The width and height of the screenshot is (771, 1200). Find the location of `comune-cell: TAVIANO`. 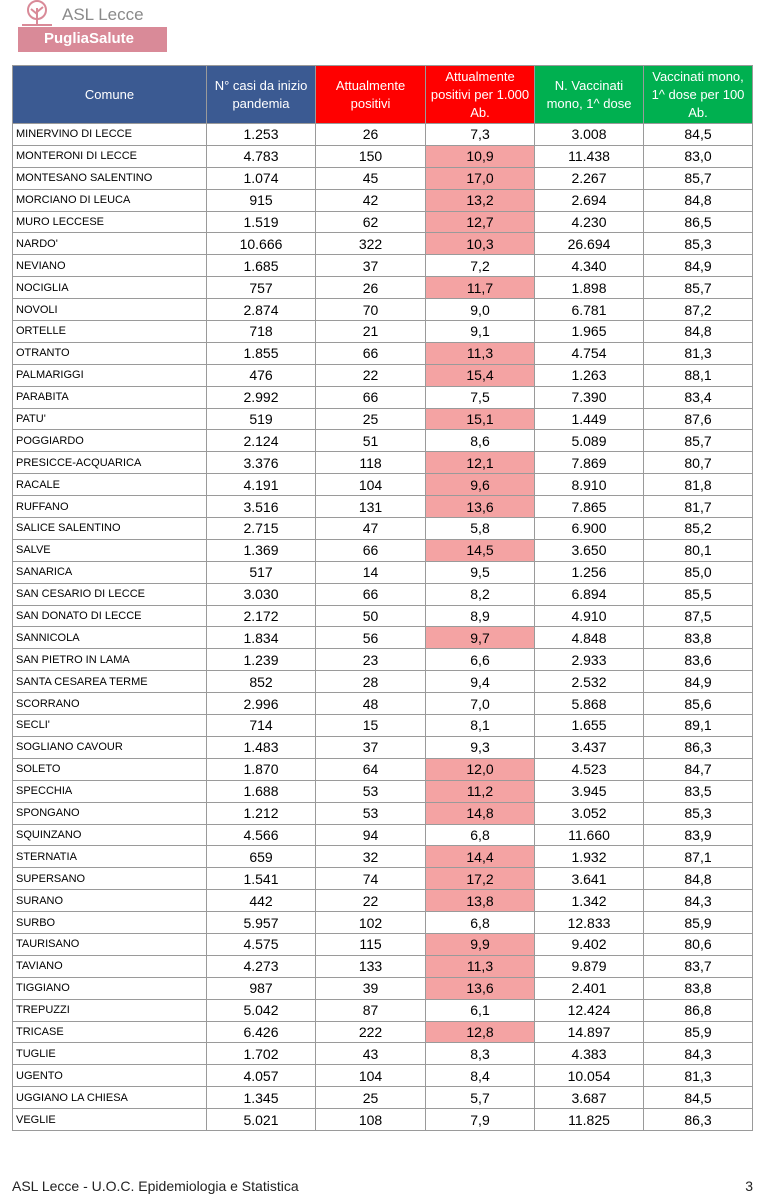

comune-cell: TAVIANO is located at coordinates (109, 966).